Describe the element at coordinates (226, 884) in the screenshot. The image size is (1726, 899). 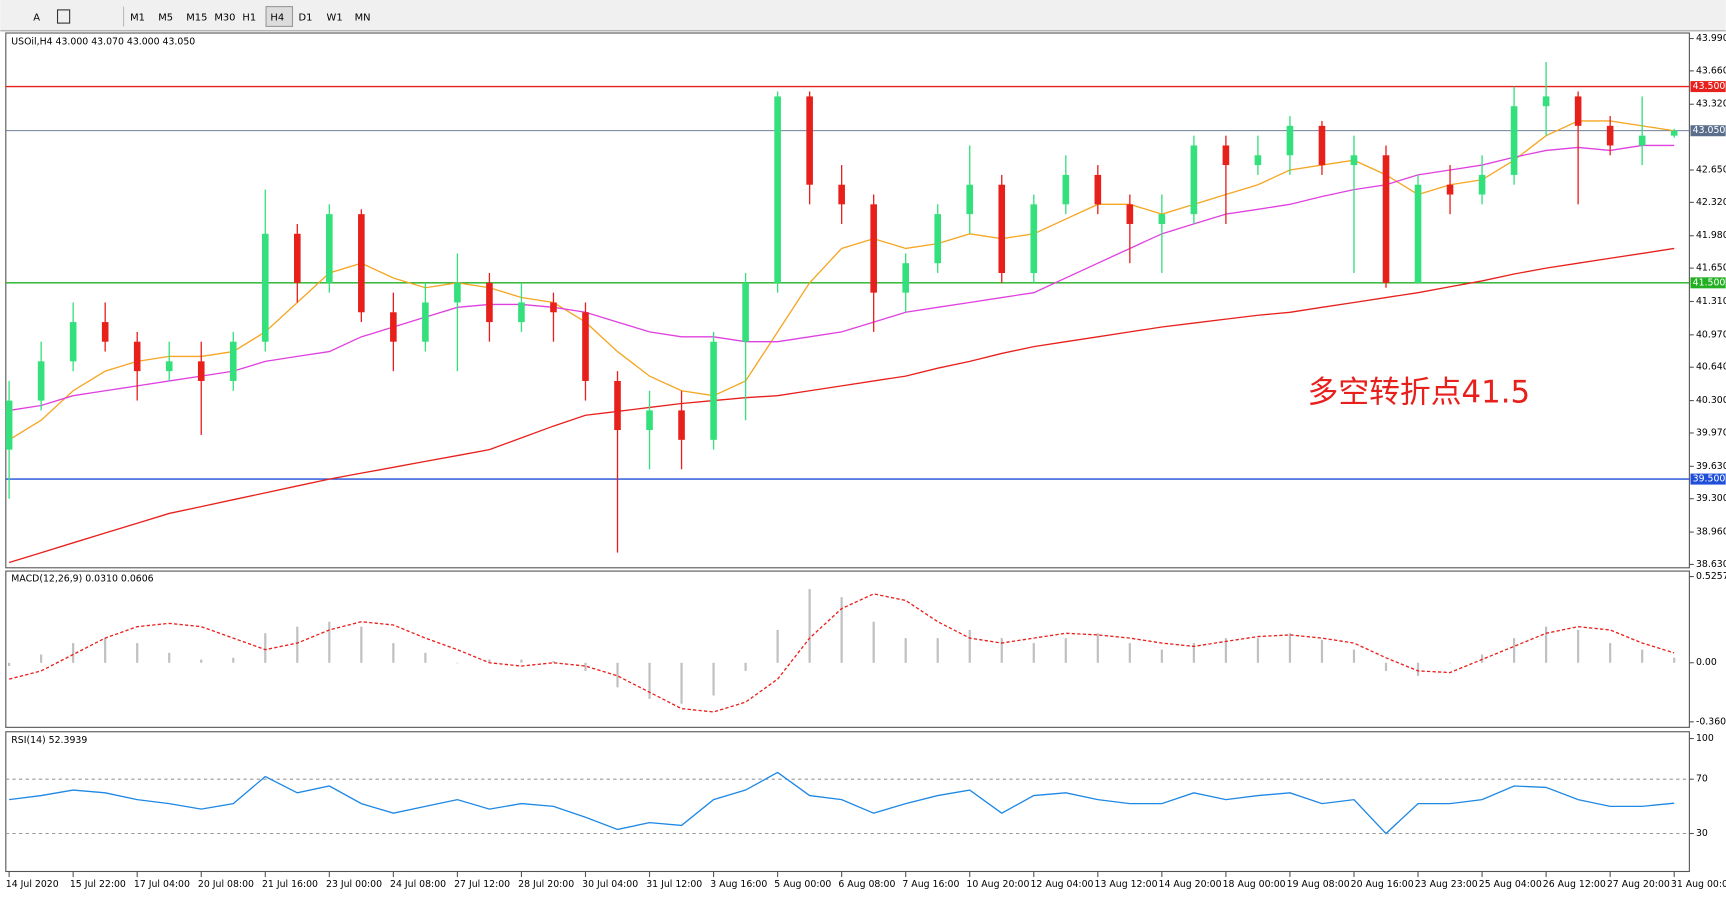
I see `x-tick-label: 20 Jul 08:00` at that location.